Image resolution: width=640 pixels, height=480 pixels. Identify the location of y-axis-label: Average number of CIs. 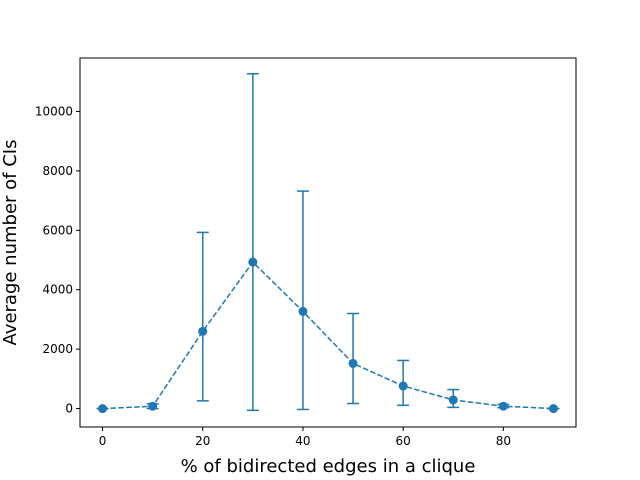
(10, 243).